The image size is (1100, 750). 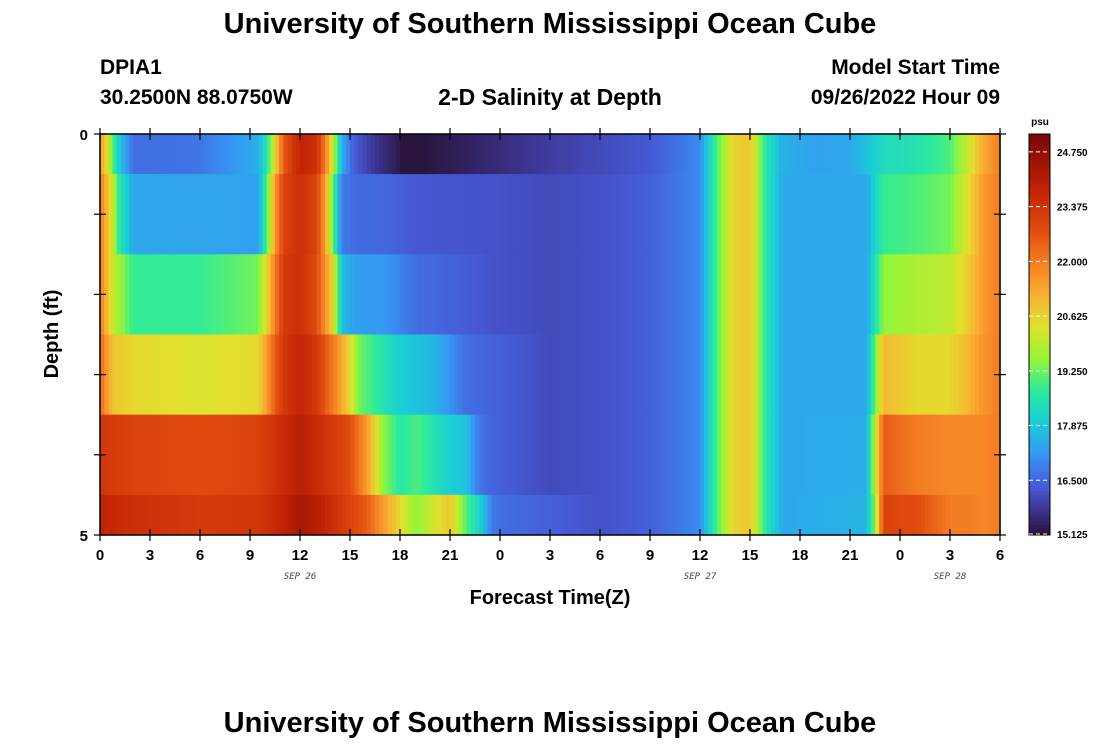 I want to click on date-labels: SEP 26 SEP 27 SEP 28, so click(x=625, y=577).